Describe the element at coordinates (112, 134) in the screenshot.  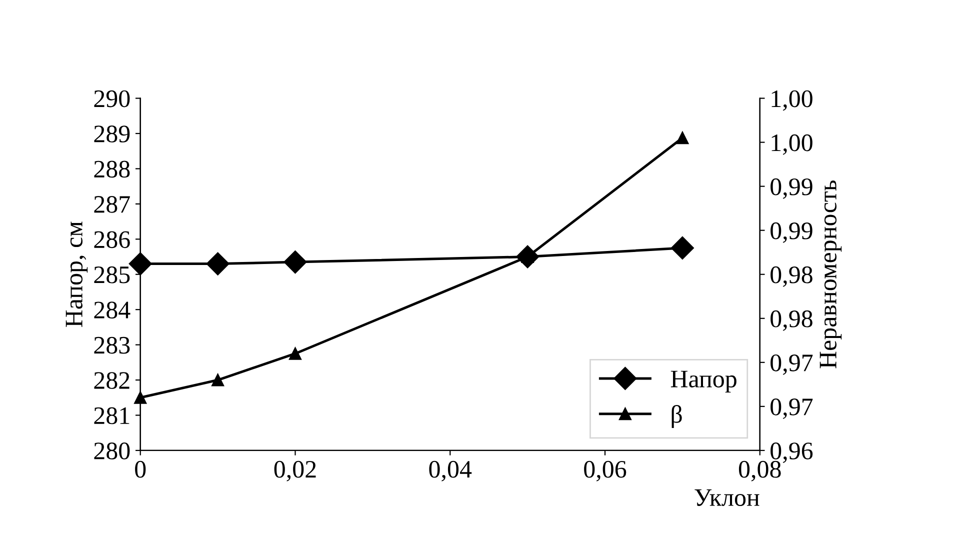
I see `y-tick-label: 289` at that location.